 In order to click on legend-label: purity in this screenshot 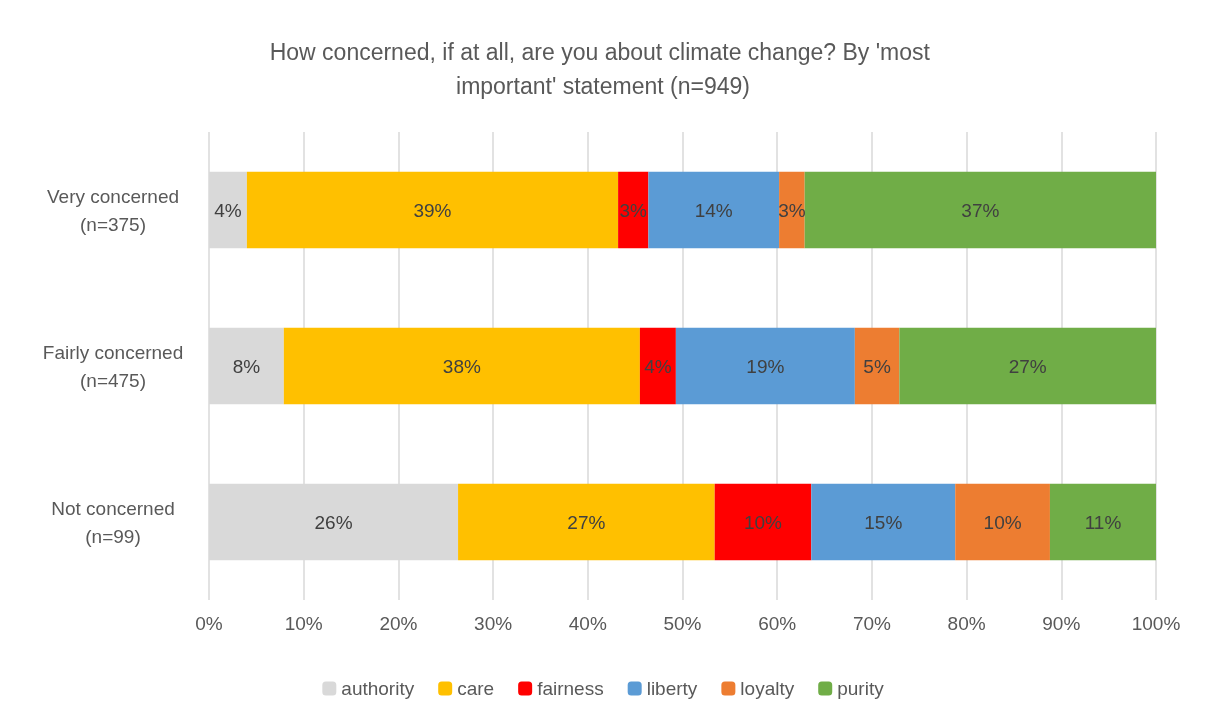, I will do `click(861, 688)`.